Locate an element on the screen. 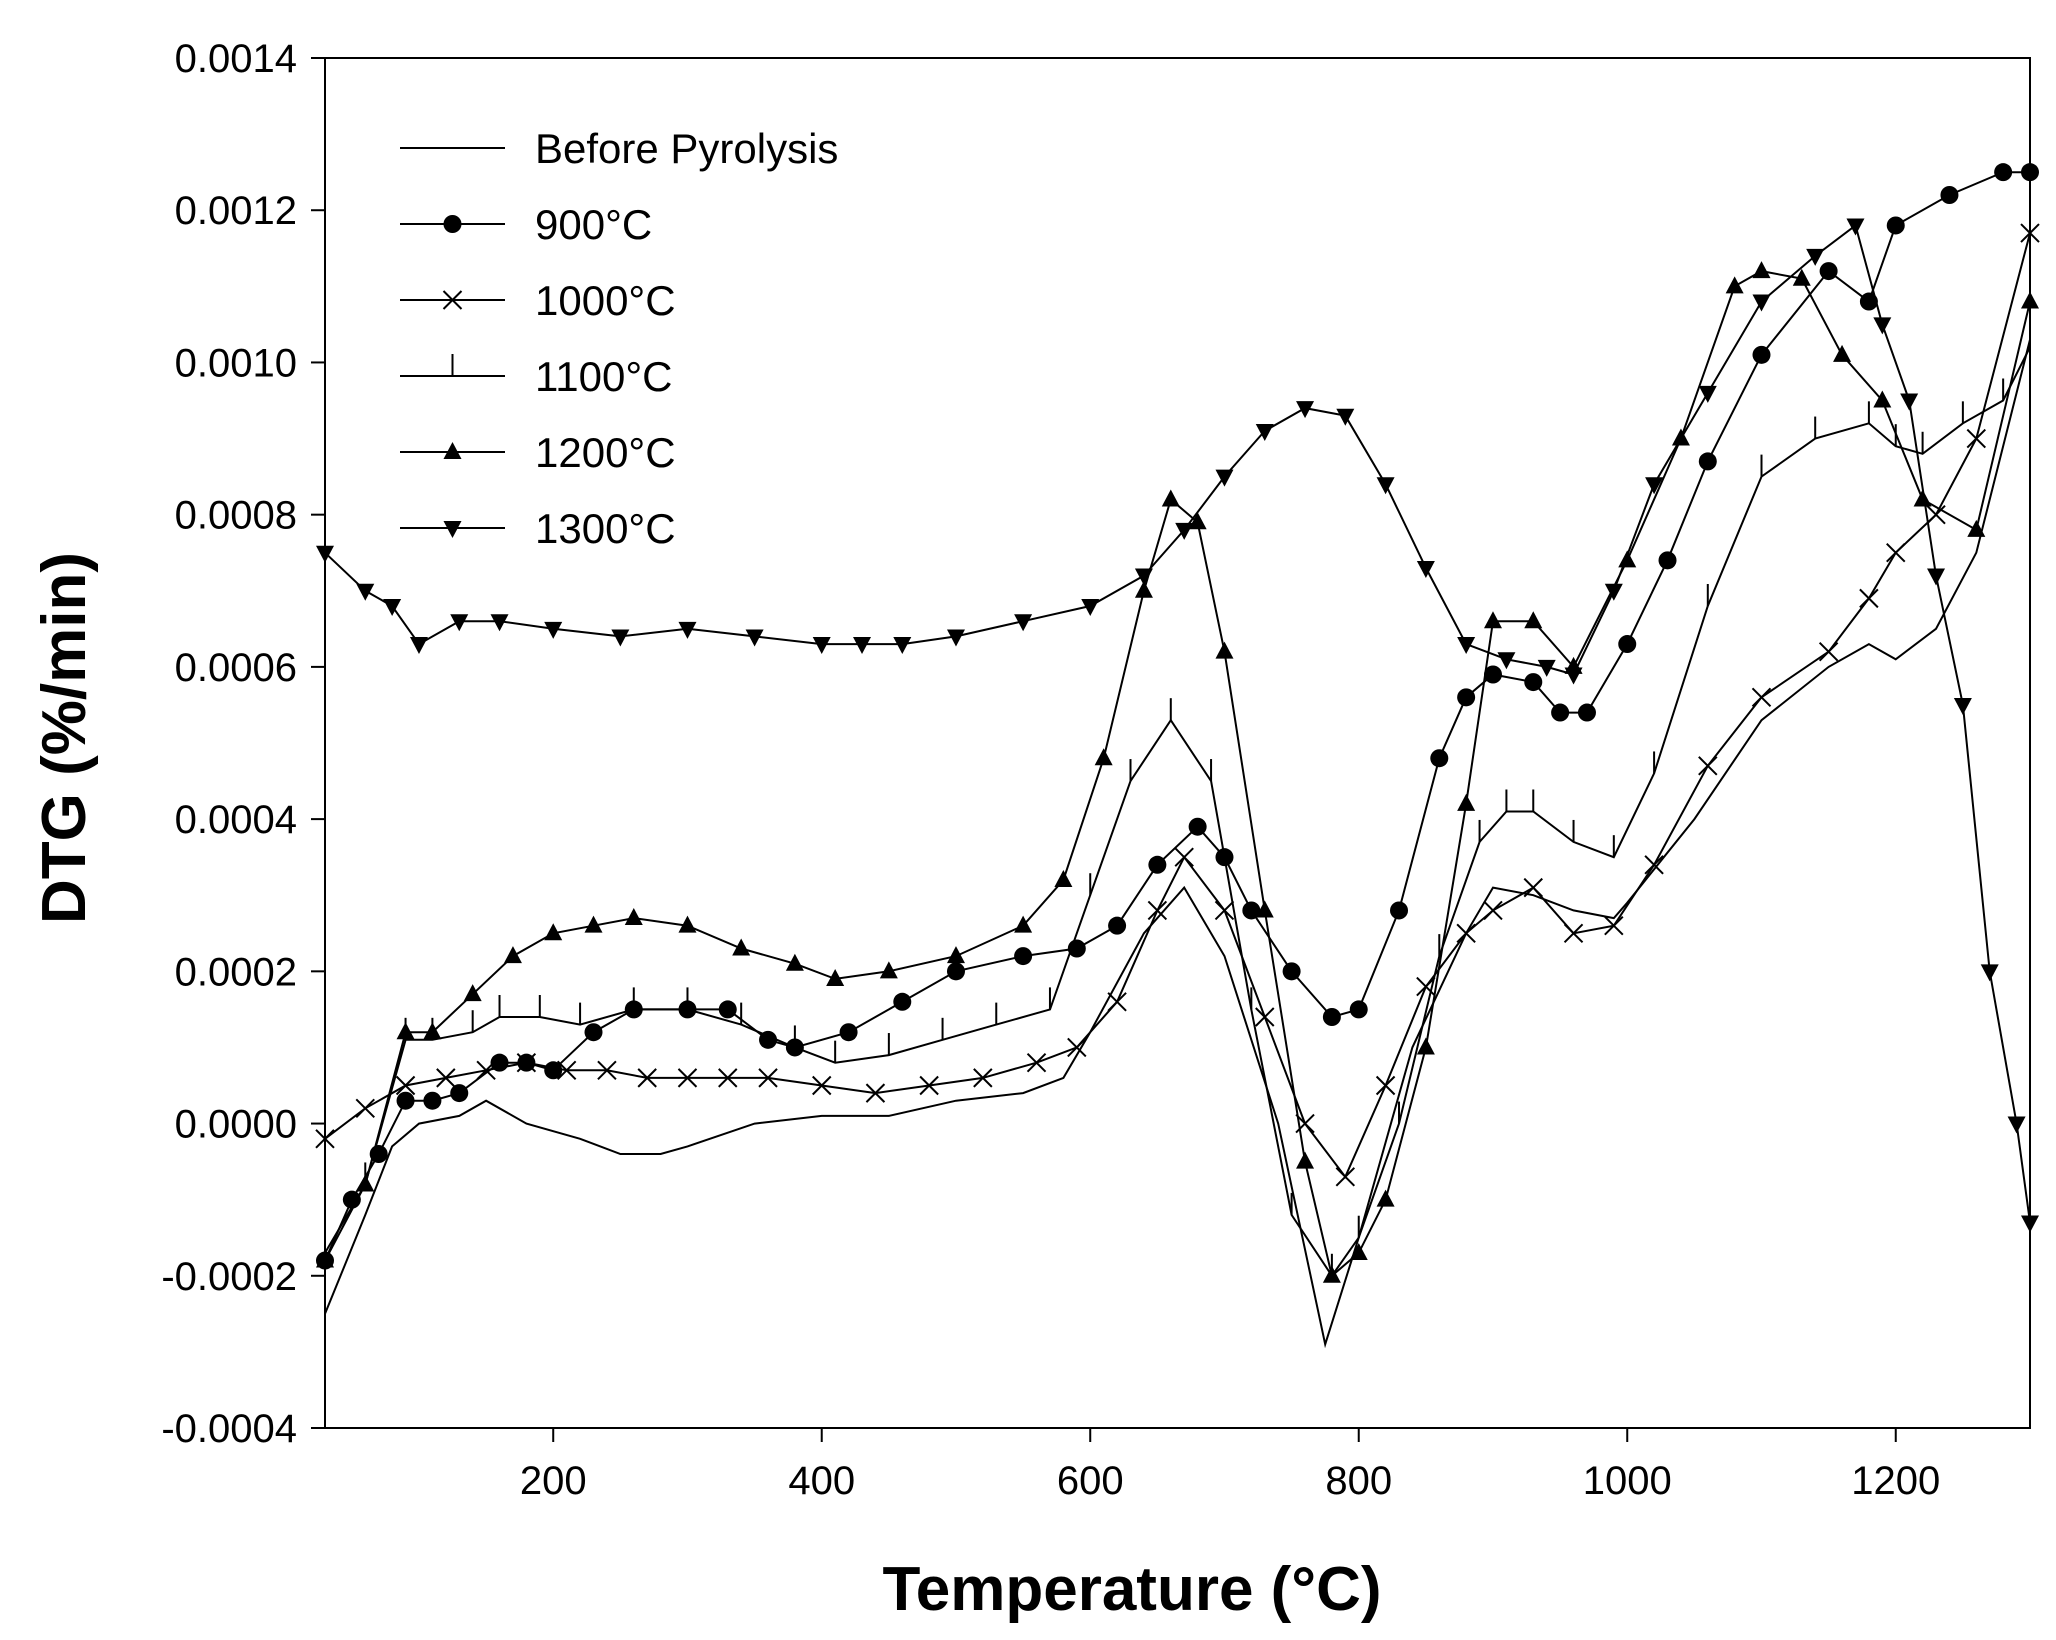  x-tick-label: 1200 is located at coordinates (1895, 1481).